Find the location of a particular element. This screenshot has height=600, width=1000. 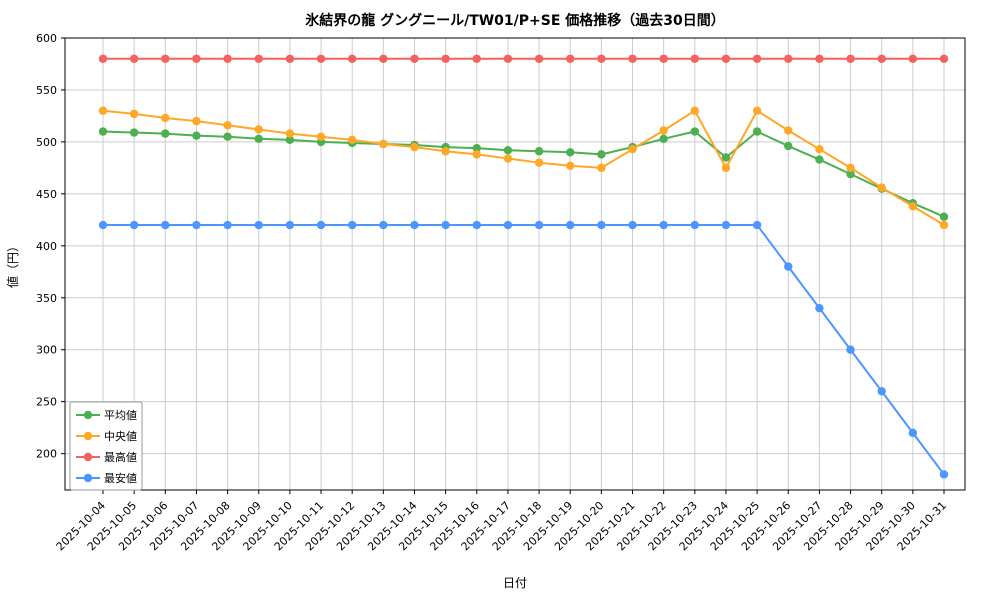

y-tick-label: 350 is located at coordinates (46, 298).